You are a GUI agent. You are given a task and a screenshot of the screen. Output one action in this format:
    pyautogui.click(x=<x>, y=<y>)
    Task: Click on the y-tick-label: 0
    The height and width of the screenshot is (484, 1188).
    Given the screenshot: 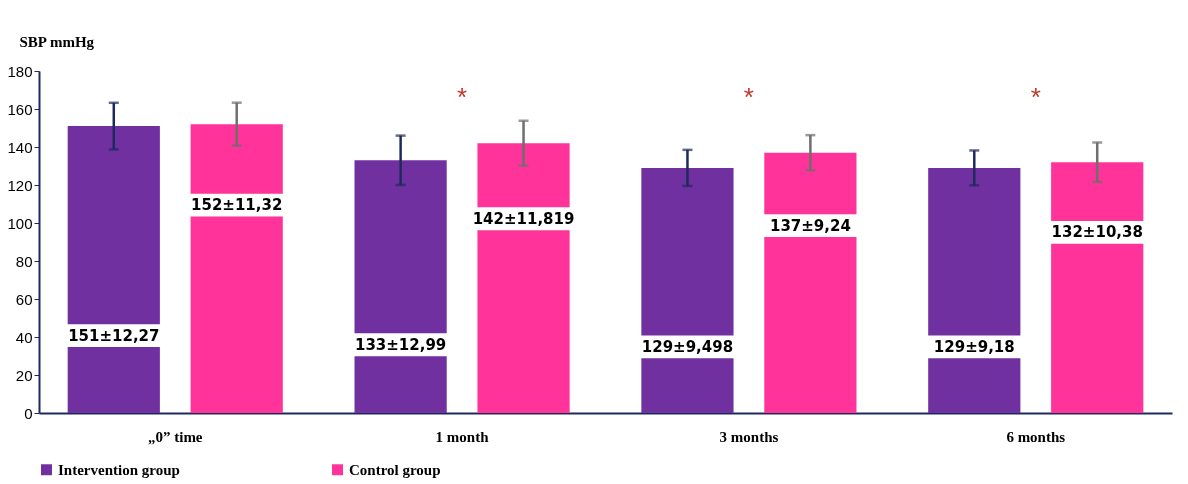 What is the action you would take?
    pyautogui.click(x=28, y=413)
    